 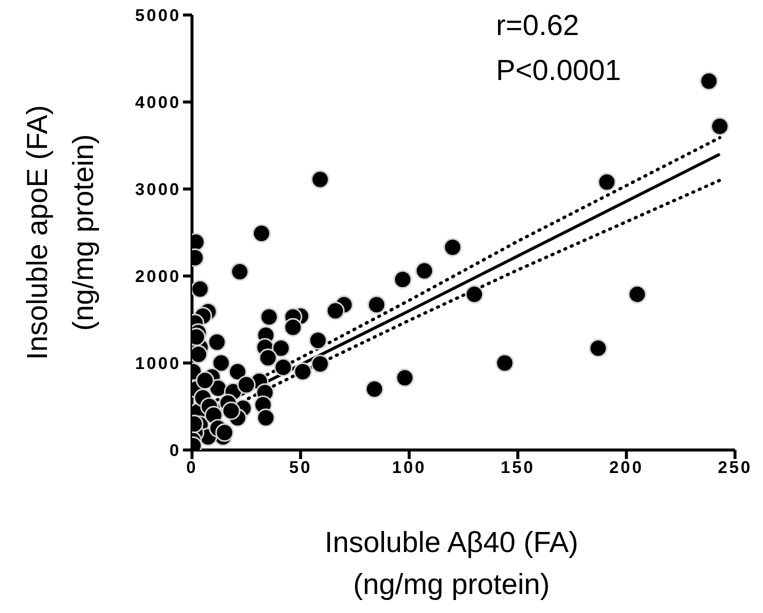 What do you see at coordinates (158, 364) in the screenshot?
I see `y-tick-label: 1000` at bounding box center [158, 364].